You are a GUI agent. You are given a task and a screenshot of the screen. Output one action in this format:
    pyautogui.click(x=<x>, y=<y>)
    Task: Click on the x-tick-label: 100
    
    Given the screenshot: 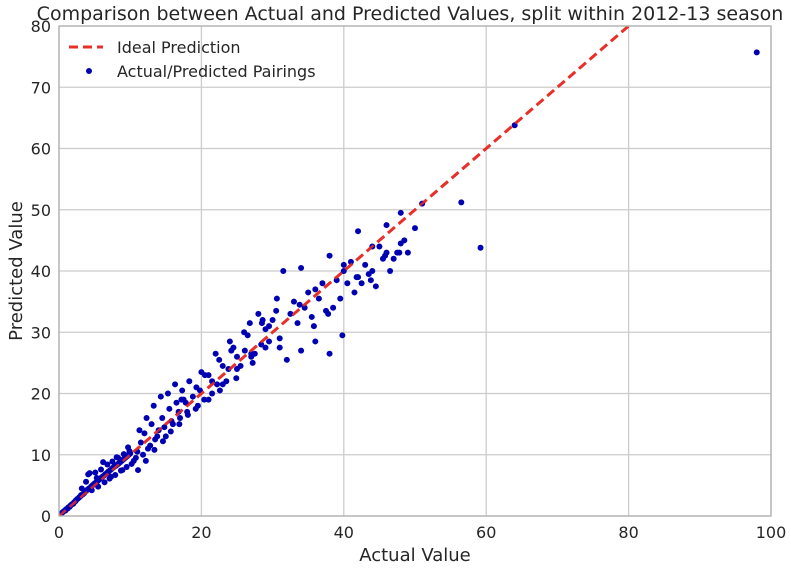 What is the action you would take?
    pyautogui.click(x=771, y=532)
    